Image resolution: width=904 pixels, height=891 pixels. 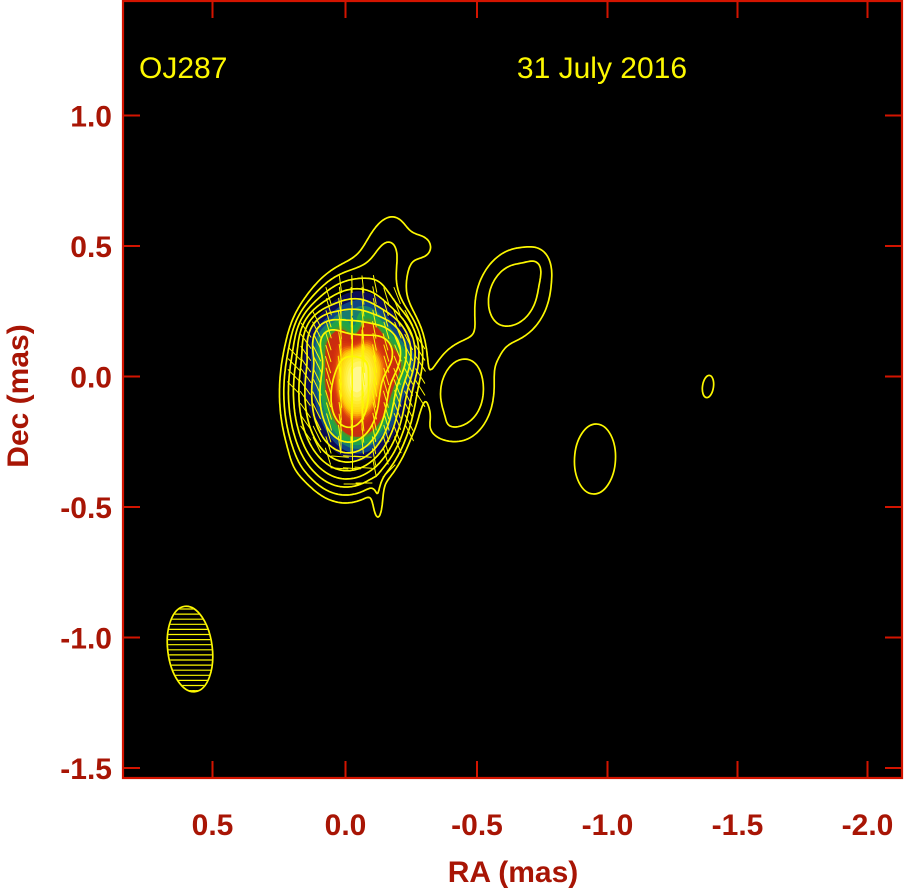 I want to click on svg-text: Dec (mas), so click(x=18, y=395).